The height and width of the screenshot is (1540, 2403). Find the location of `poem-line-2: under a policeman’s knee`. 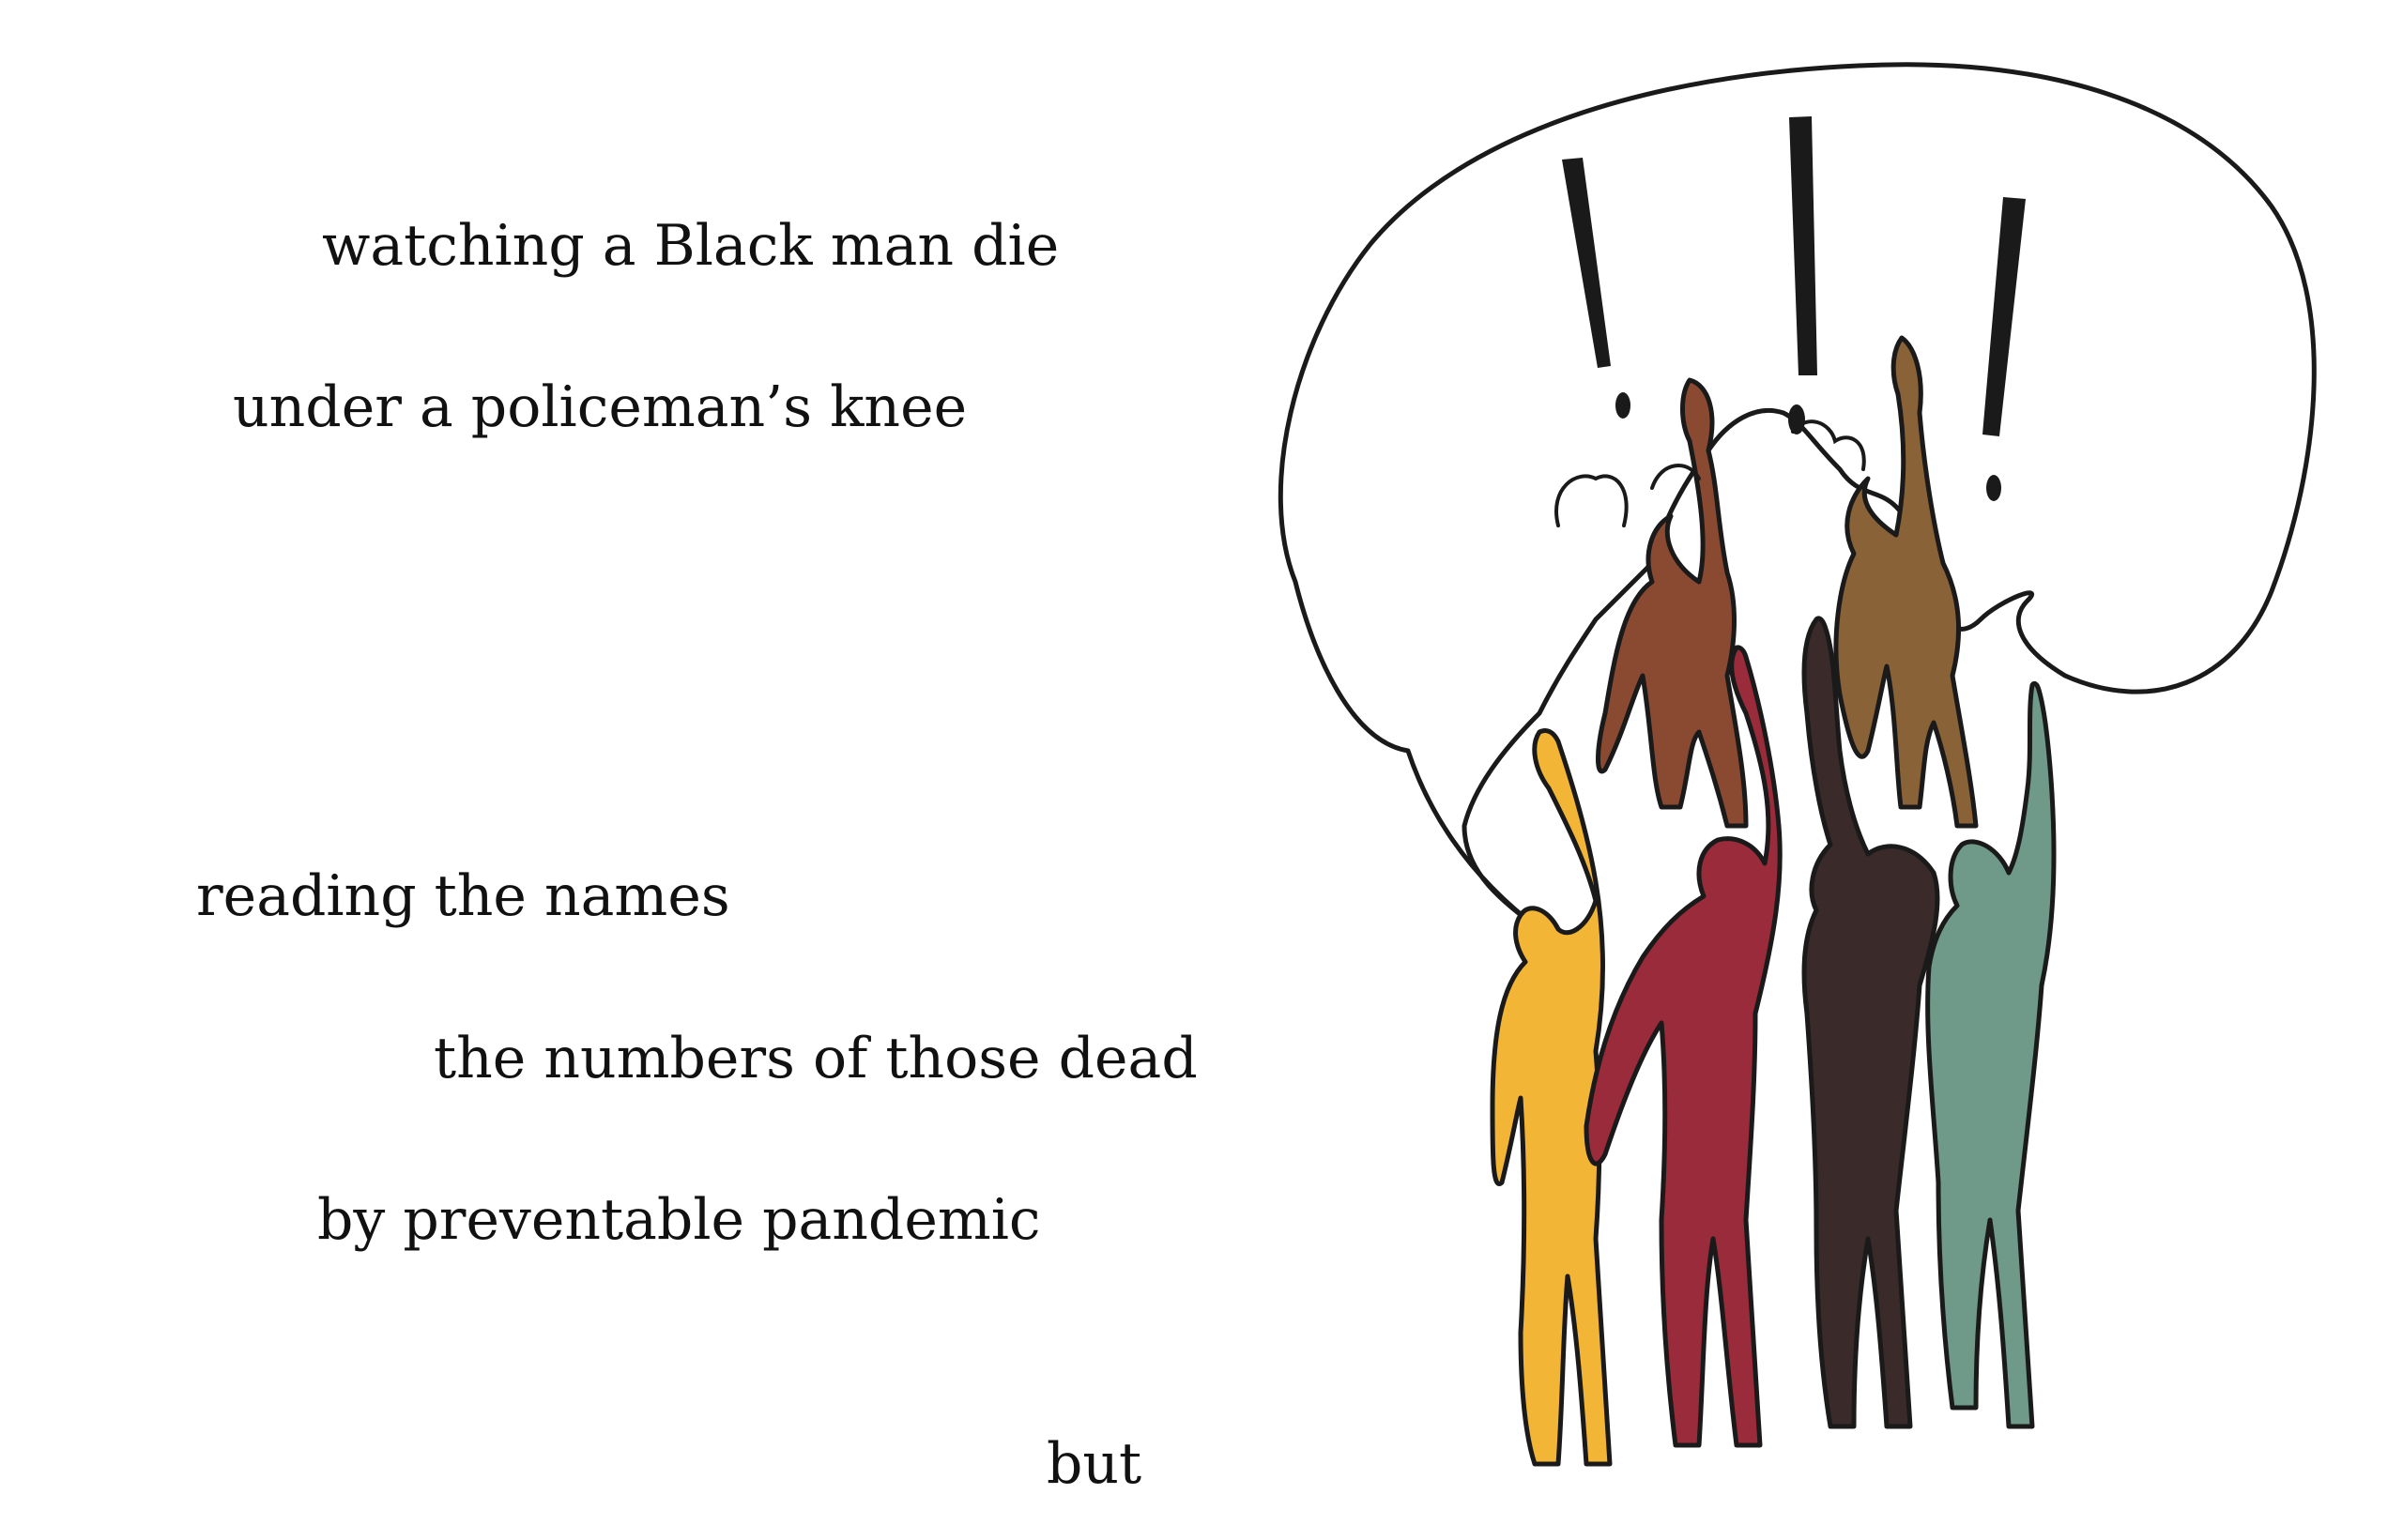

poem-line-2: under a policeman’s knee is located at coordinates (601, 407).